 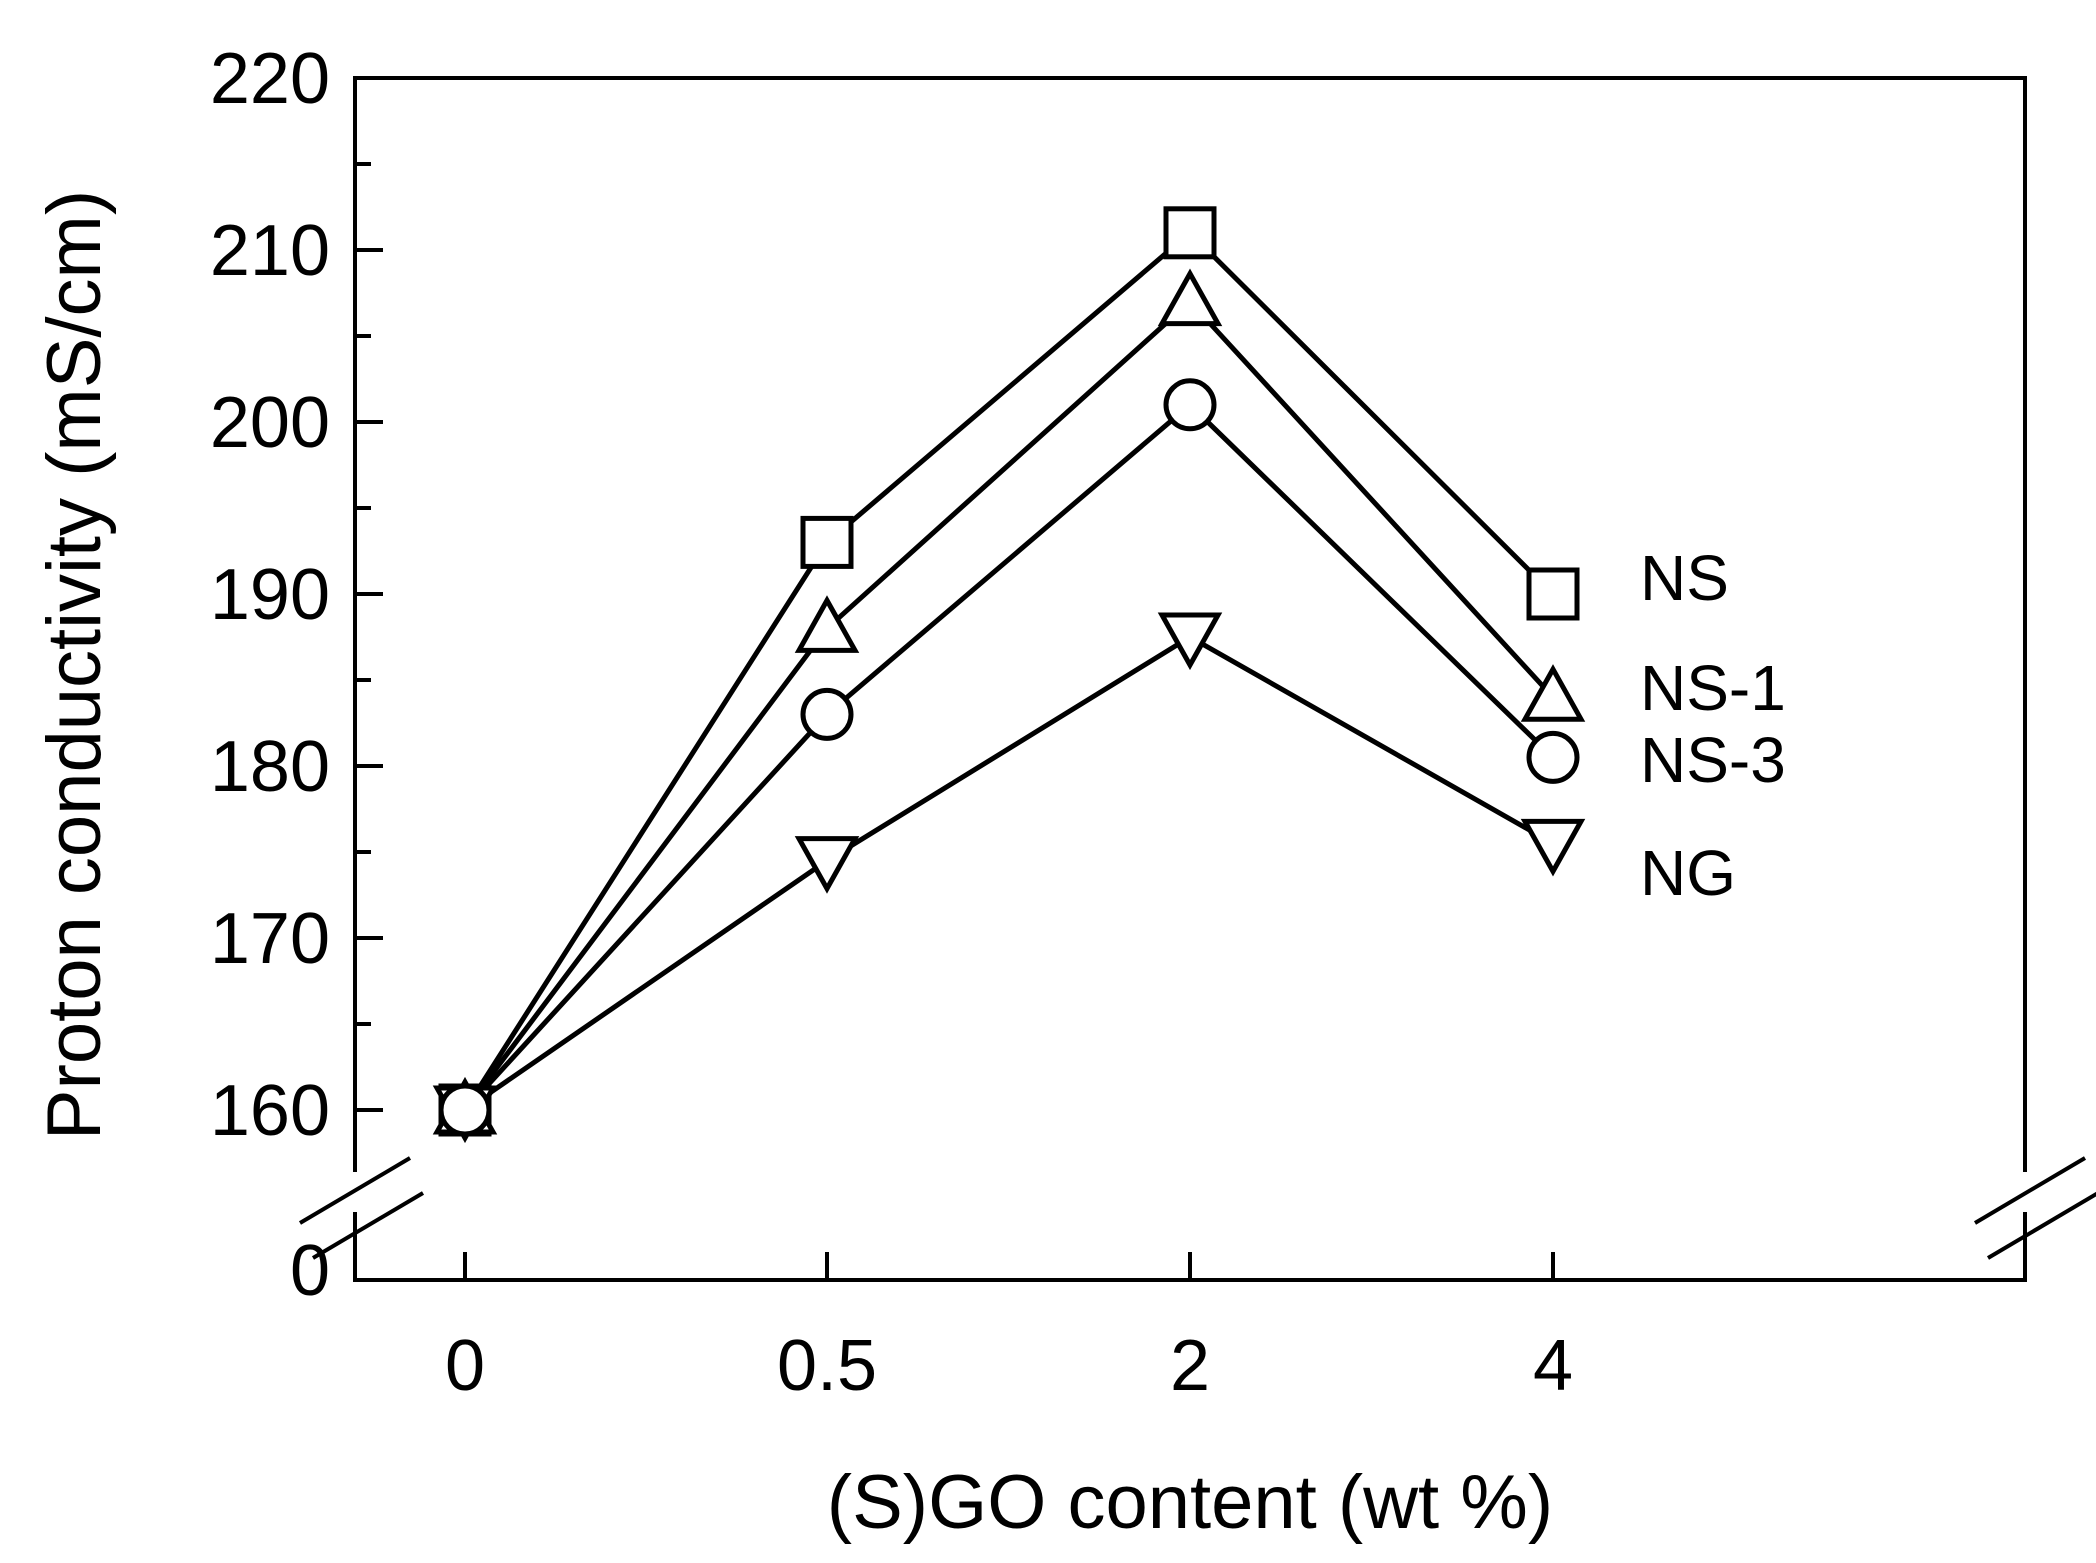 What do you see at coordinates (827, 714) in the screenshot?
I see `marker-ns-3-0.5` at bounding box center [827, 714].